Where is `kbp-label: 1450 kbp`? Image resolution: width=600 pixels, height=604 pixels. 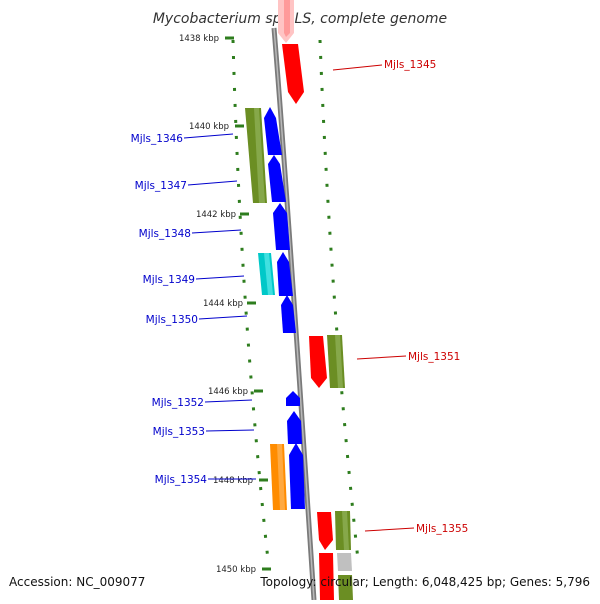 kbp-label: 1450 kbp is located at coordinates (236, 570).